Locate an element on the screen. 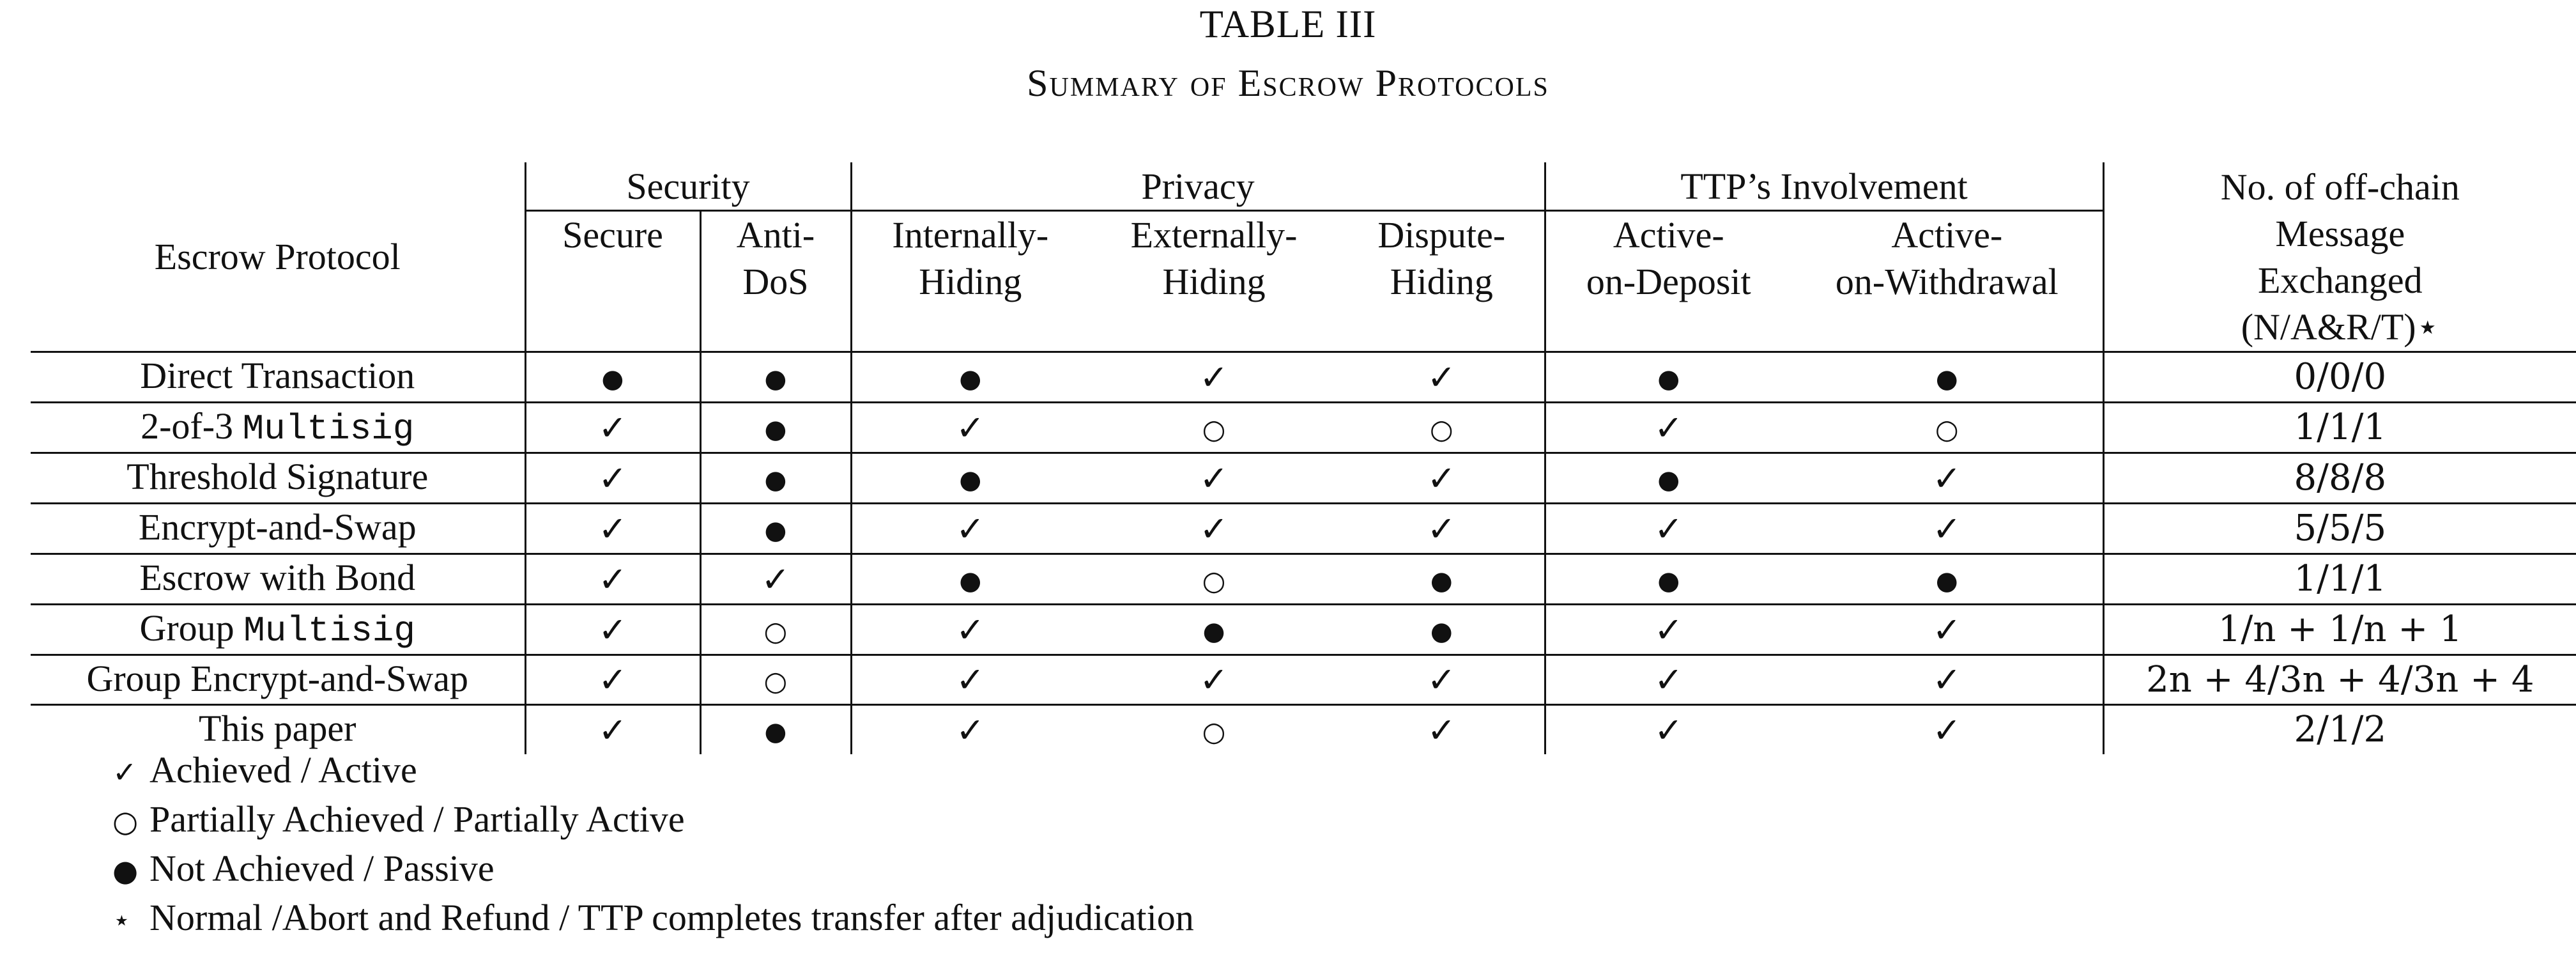 The height and width of the screenshot is (969, 2576). active-on-deposit-column-header: Active- on-Deposit is located at coordinates (1668, 281).